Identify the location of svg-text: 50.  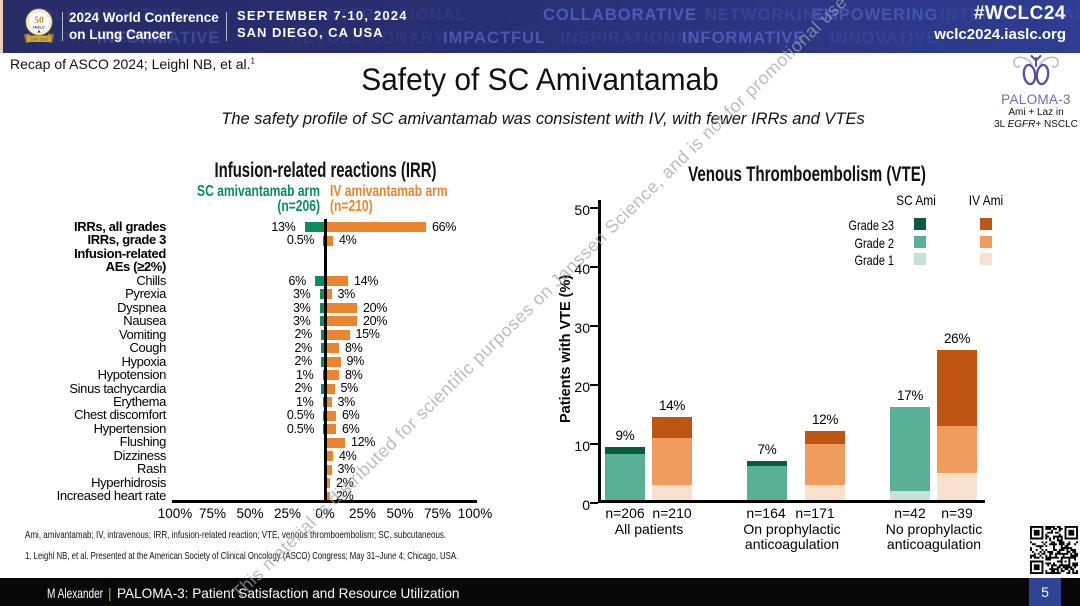
(39, 21).